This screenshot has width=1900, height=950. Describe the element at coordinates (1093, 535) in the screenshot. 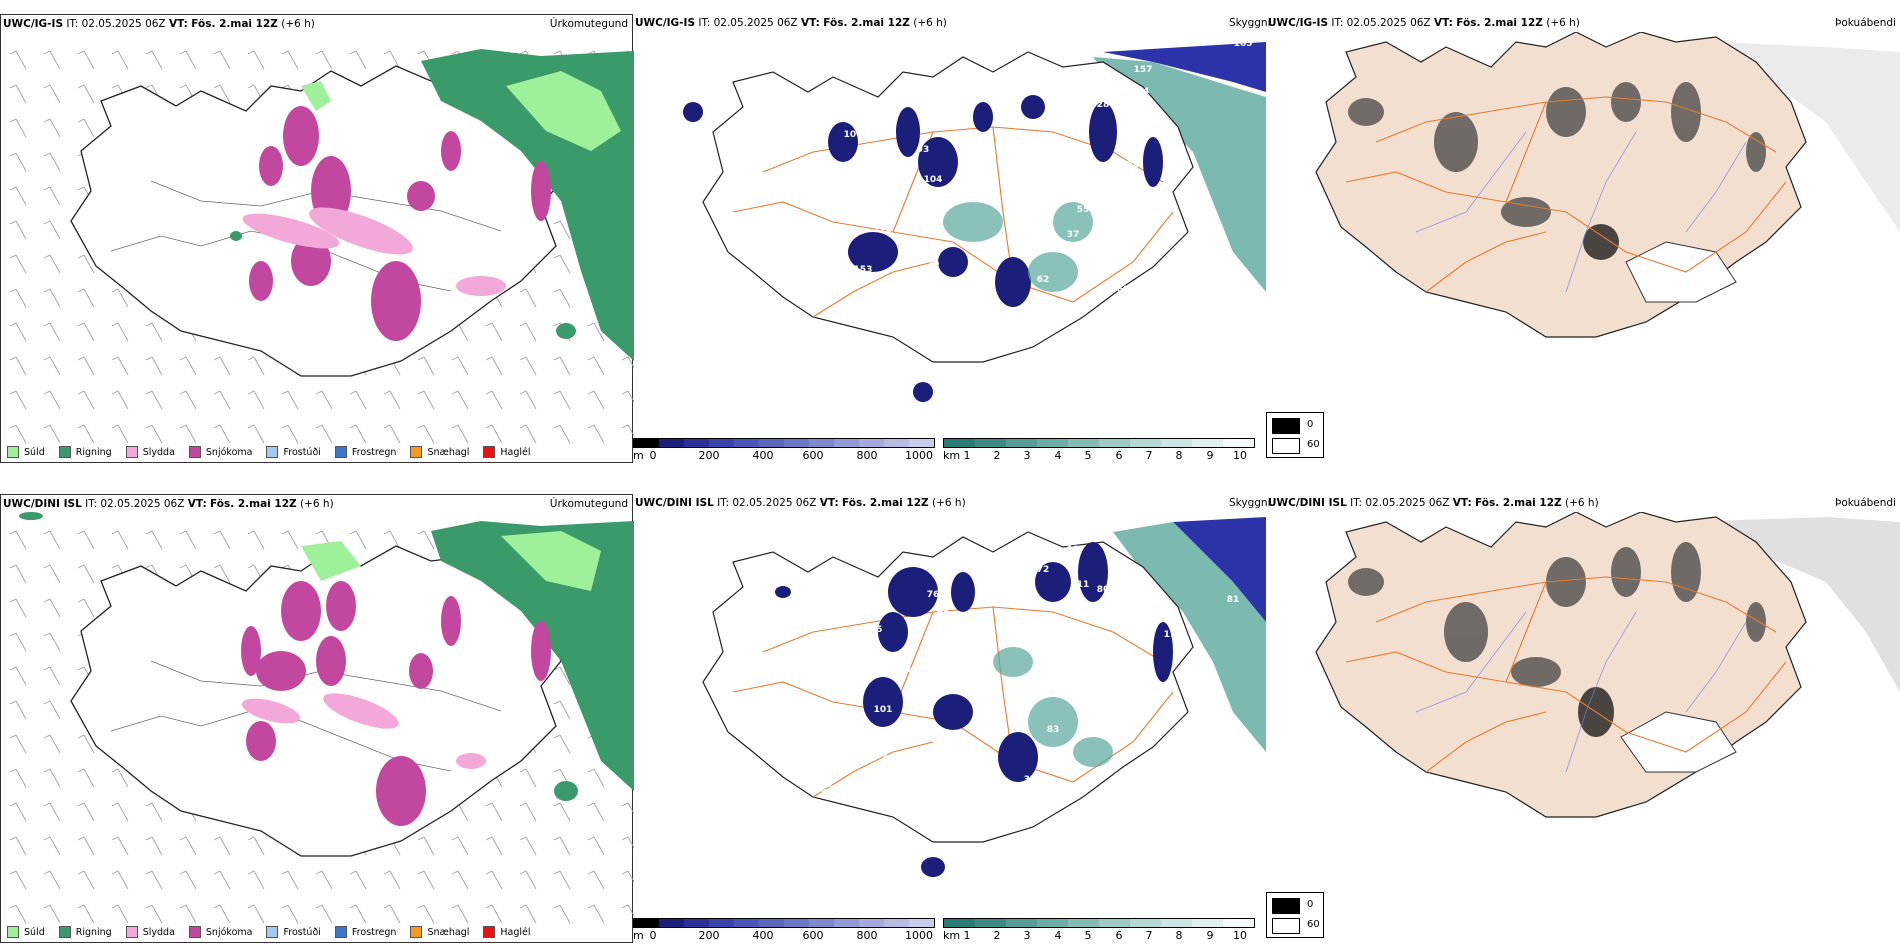

I see `cloudbase-value-label: 200` at that location.